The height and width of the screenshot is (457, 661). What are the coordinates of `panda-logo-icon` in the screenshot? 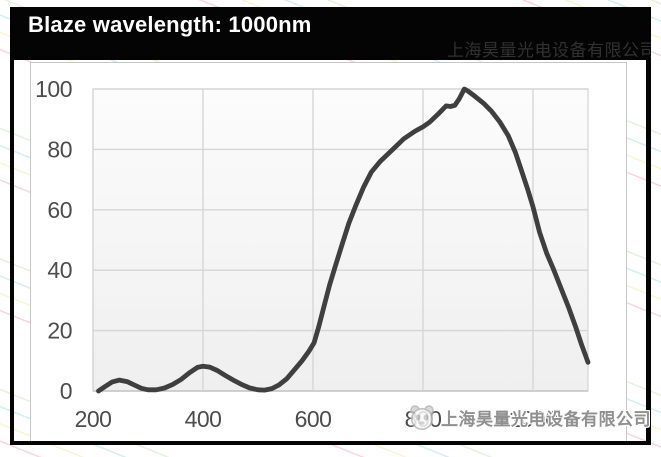 It's located at (422, 417).